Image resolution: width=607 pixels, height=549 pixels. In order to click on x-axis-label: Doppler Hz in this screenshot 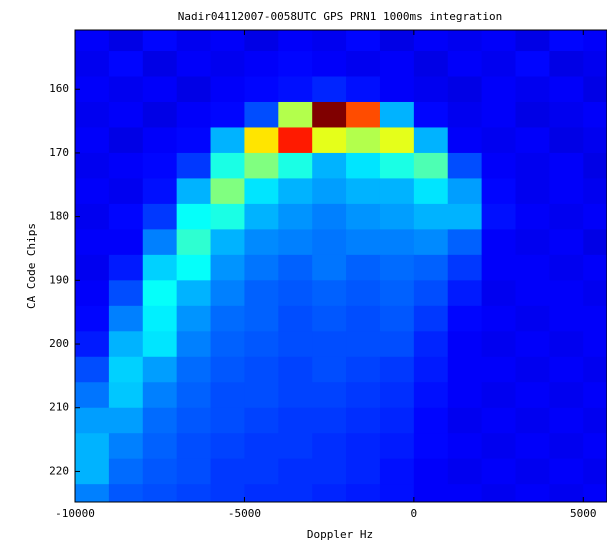, I will do `click(340, 534)`.